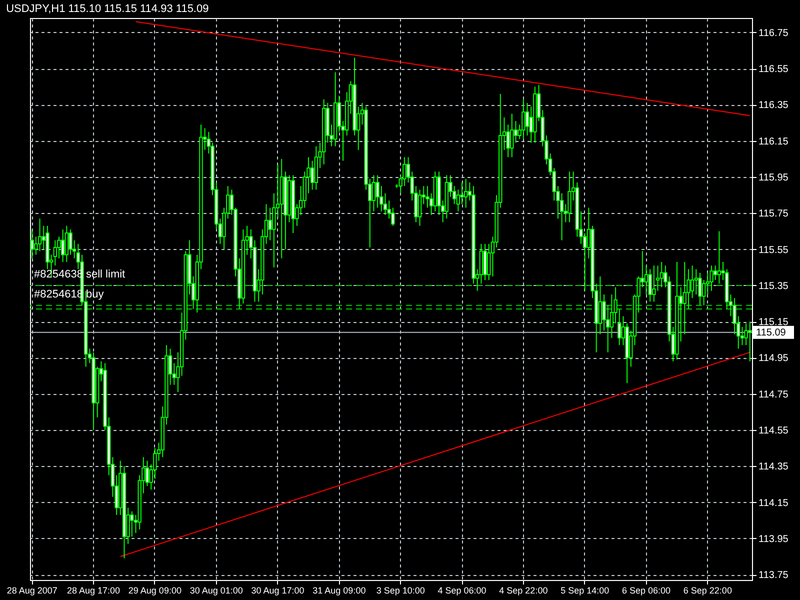 This screenshot has height=600, width=800. What do you see at coordinates (773, 576) in the screenshot?
I see `y-tick-label: 113.75` at bounding box center [773, 576].